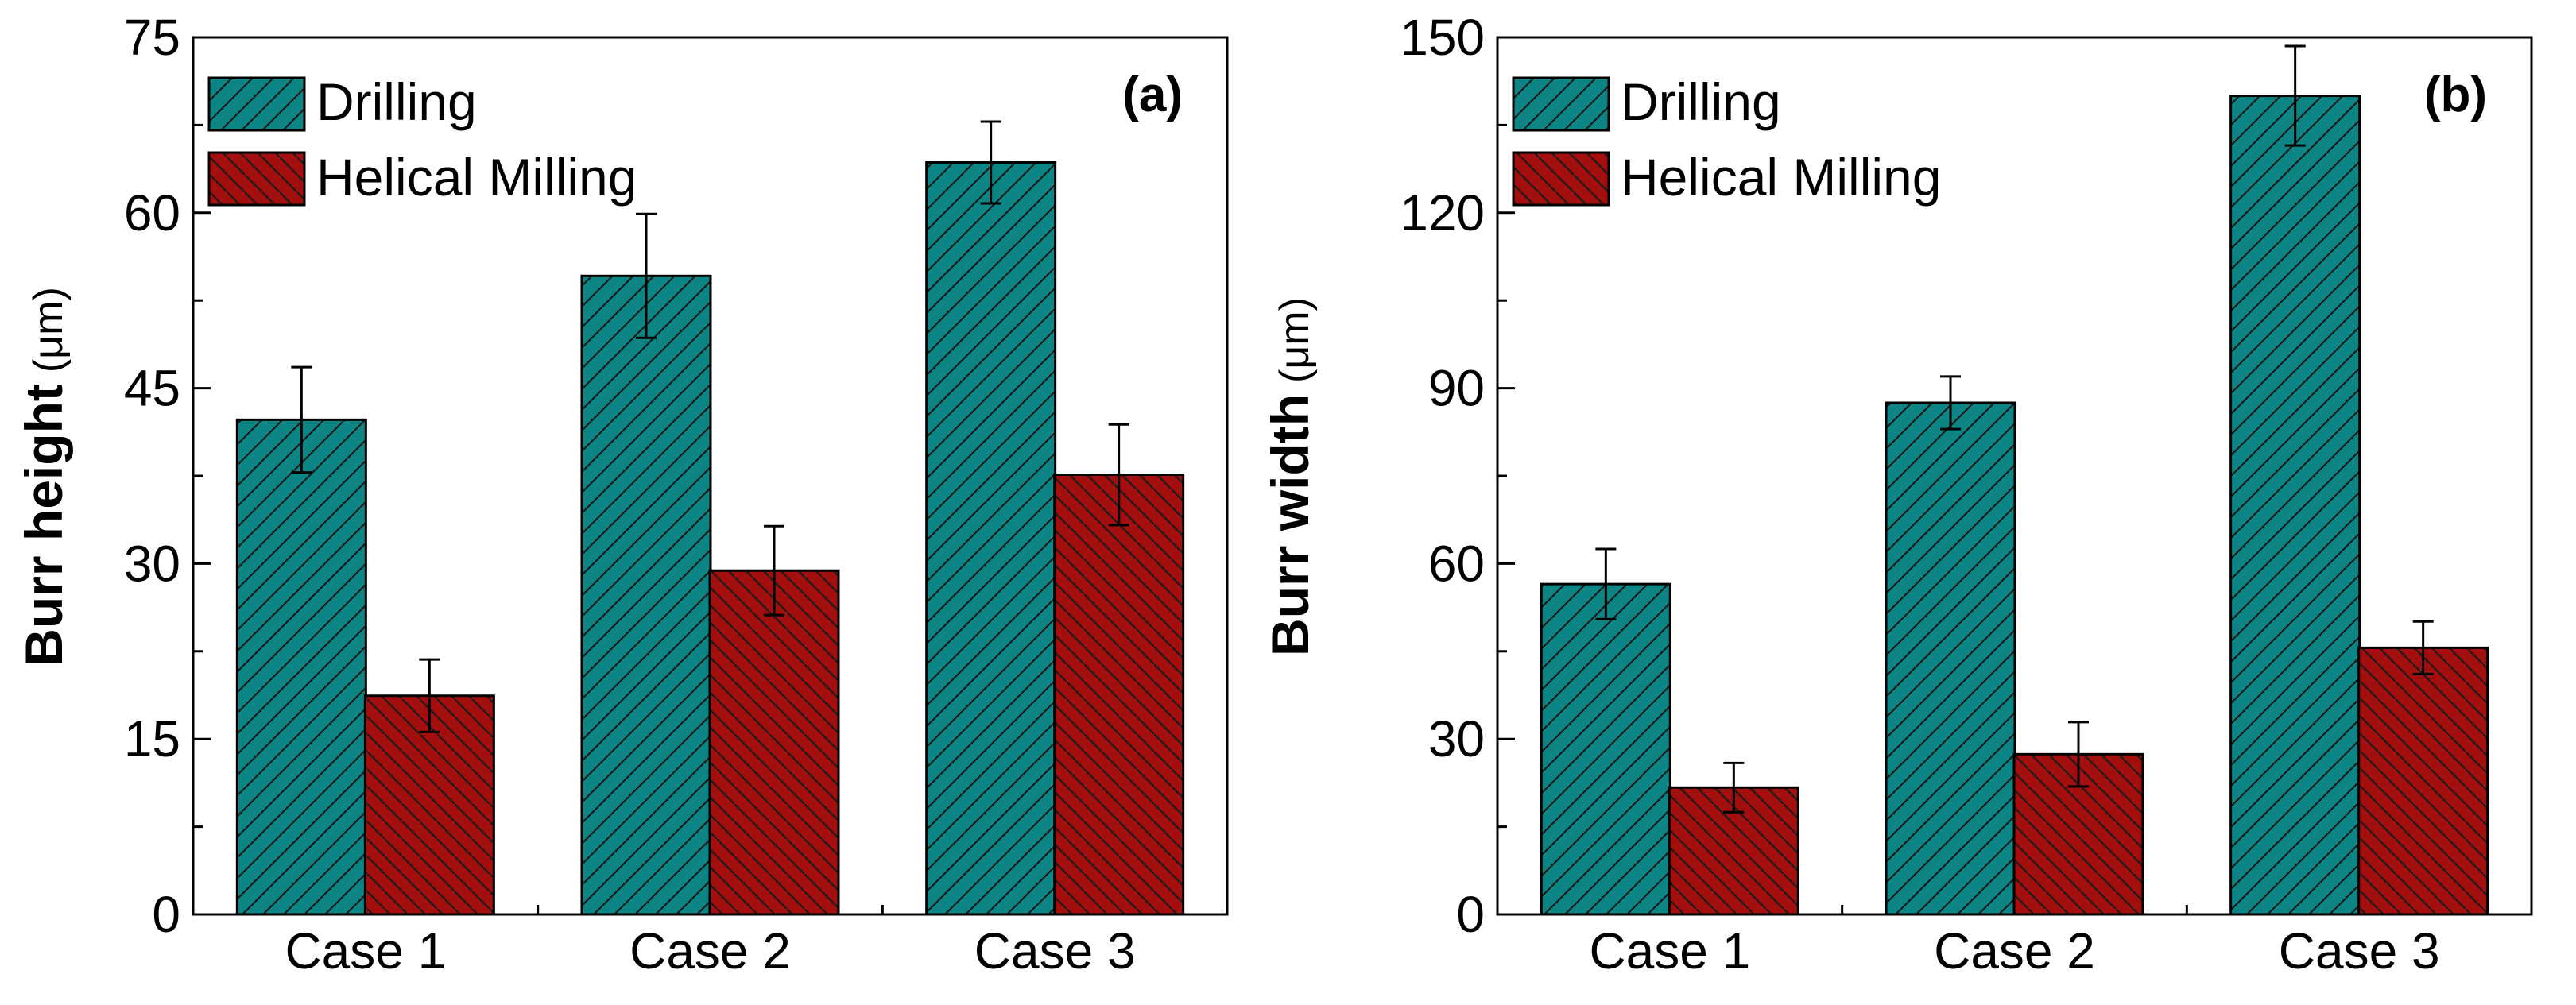  Describe the element at coordinates (1701, 101) in the screenshot. I see `legend-label-drilling-b: Drilling` at that location.